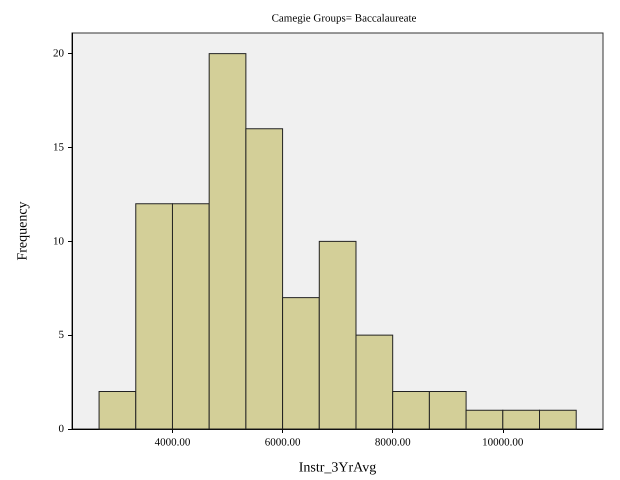  What do you see at coordinates (23, 231) in the screenshot?
I see `y-axis-title: Frequency` at bounding box center [23, 231].